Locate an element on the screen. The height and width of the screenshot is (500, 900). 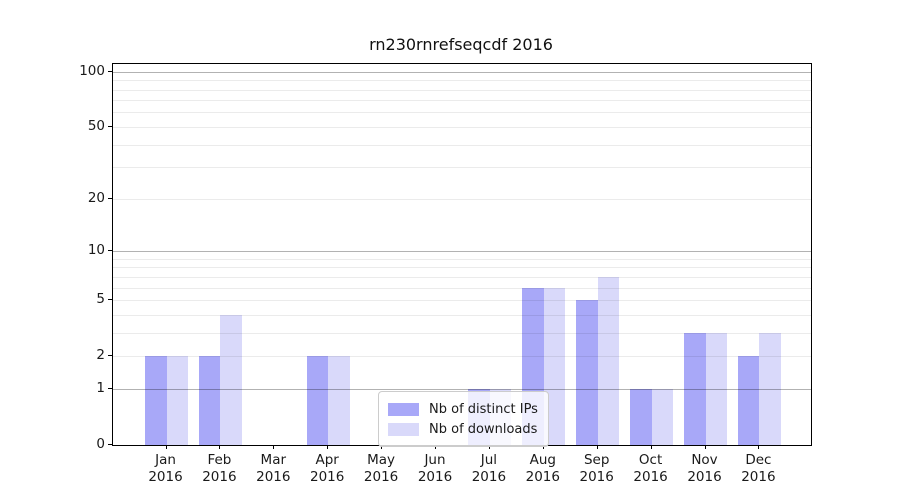
bar-series1-nov is located at coordinates (716, 388).